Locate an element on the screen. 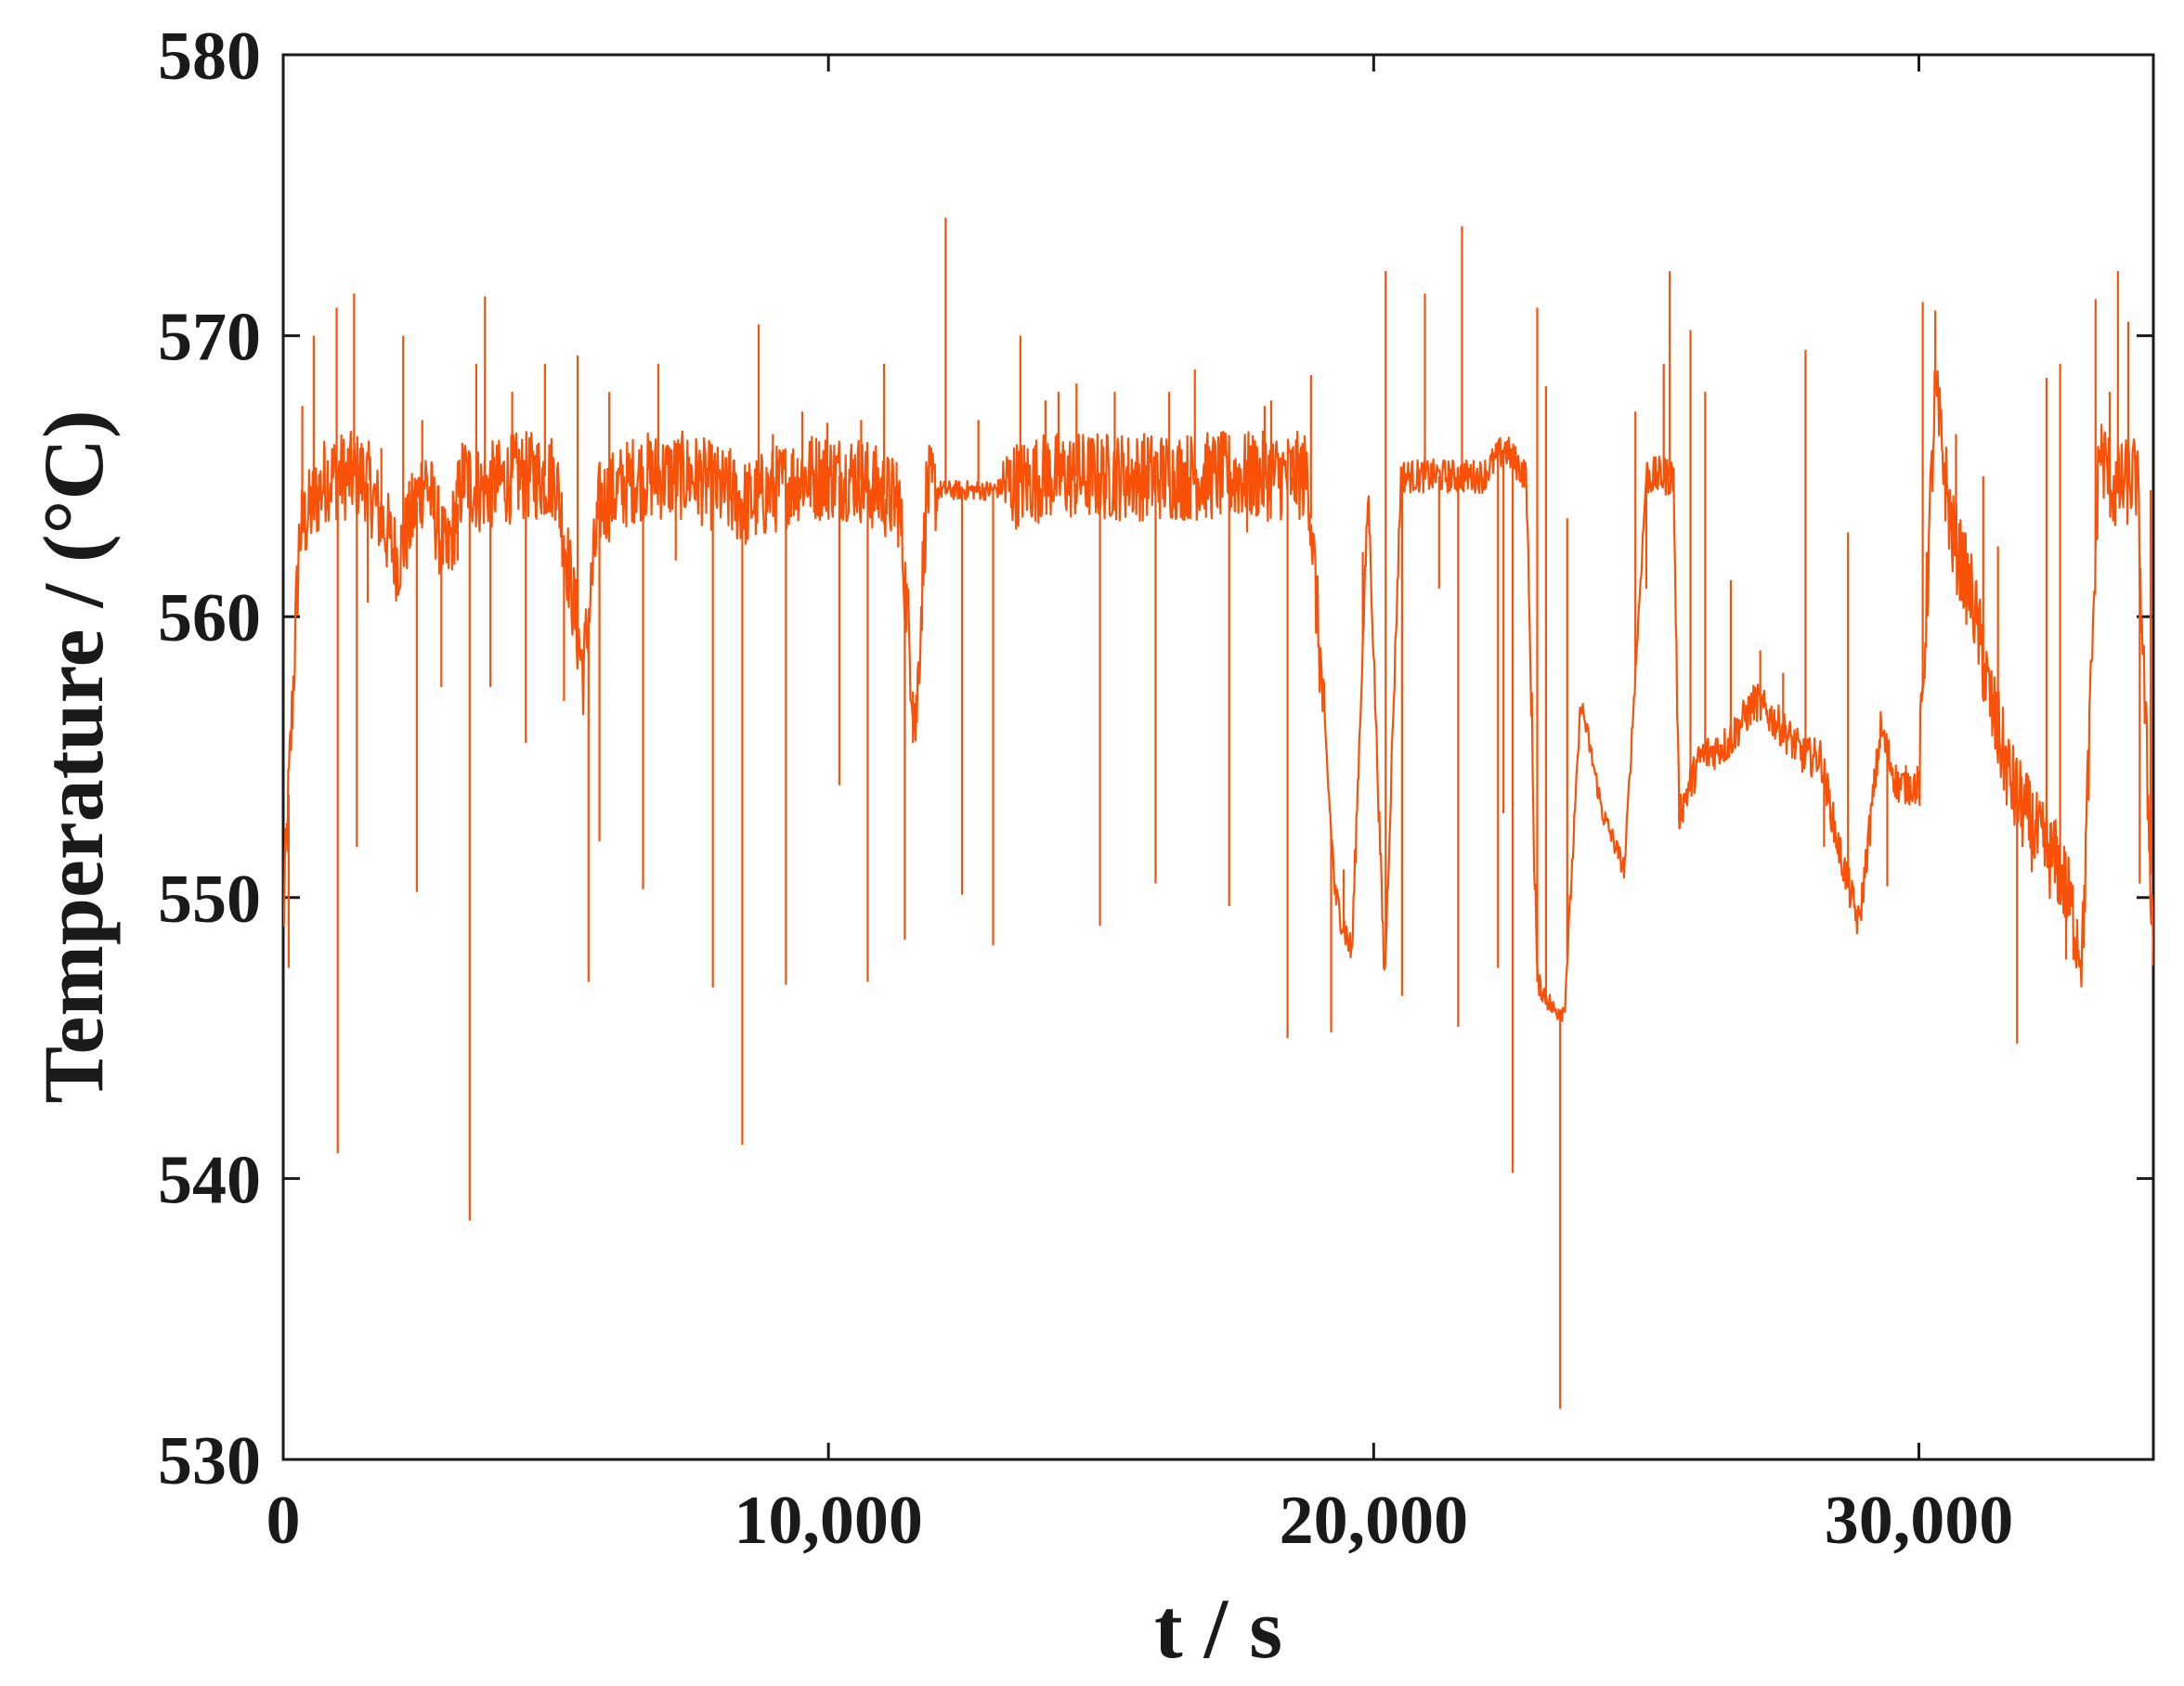 This screenshot has width=2184, height=1686. y-tick-label: 570 is located at coordinates (209, 338).